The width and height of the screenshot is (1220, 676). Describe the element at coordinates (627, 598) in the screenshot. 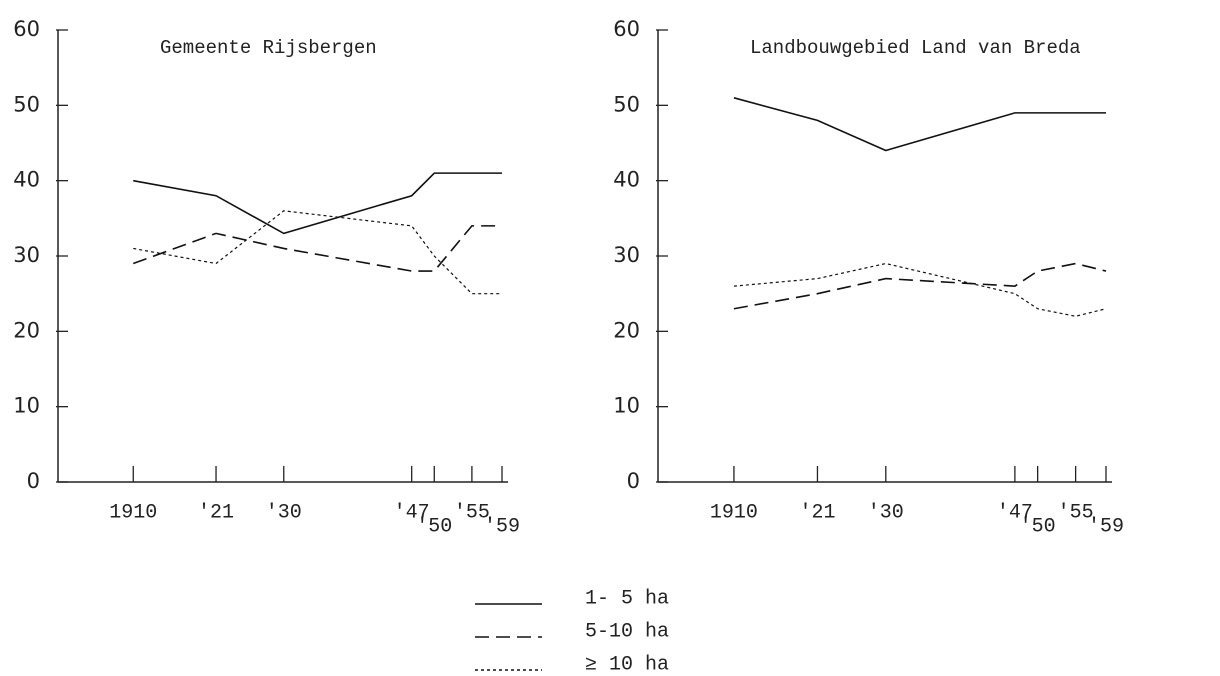

I see `legend-label: 1- 5 ha` at that location.